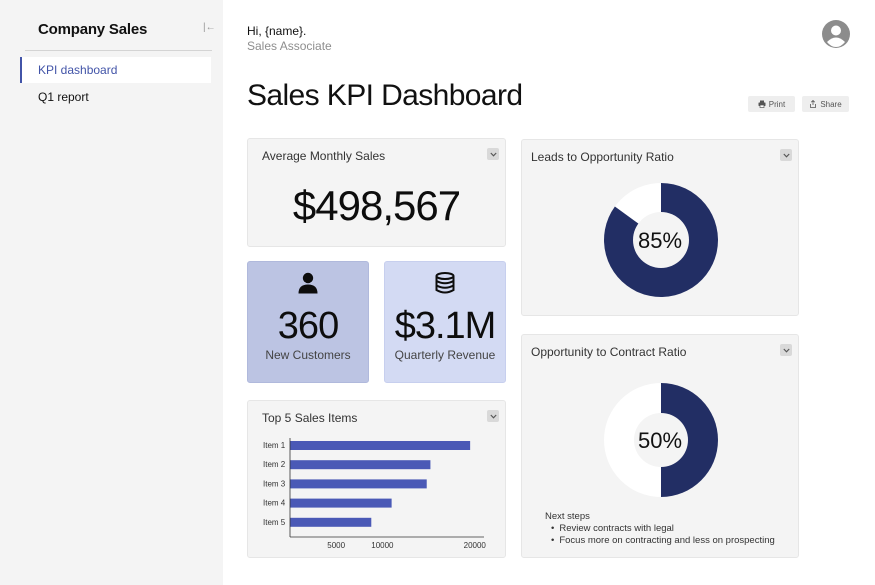 The image size is (875, 585). I want to click on leads-ratio-card: Leads to Opportunity Ratio 85%, so click(660, 227).